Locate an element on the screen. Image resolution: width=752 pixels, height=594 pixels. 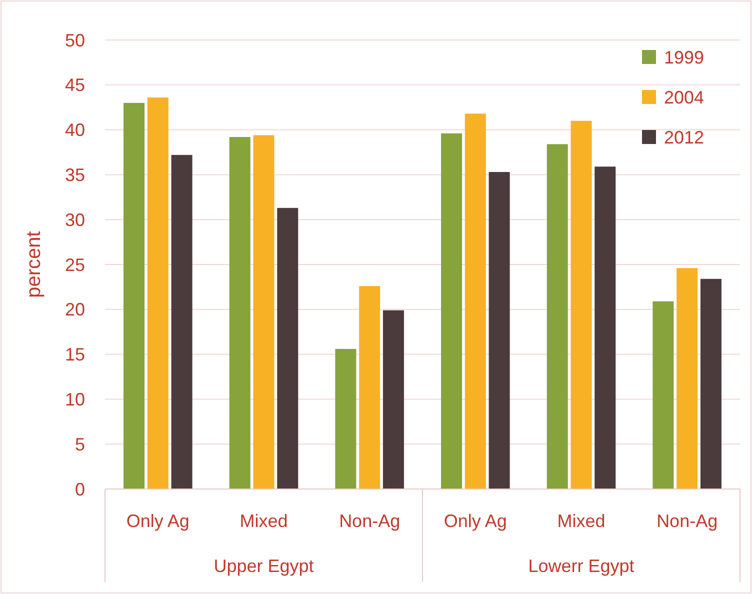
y-tick-label: 45 is located at coordinates (74, 85).